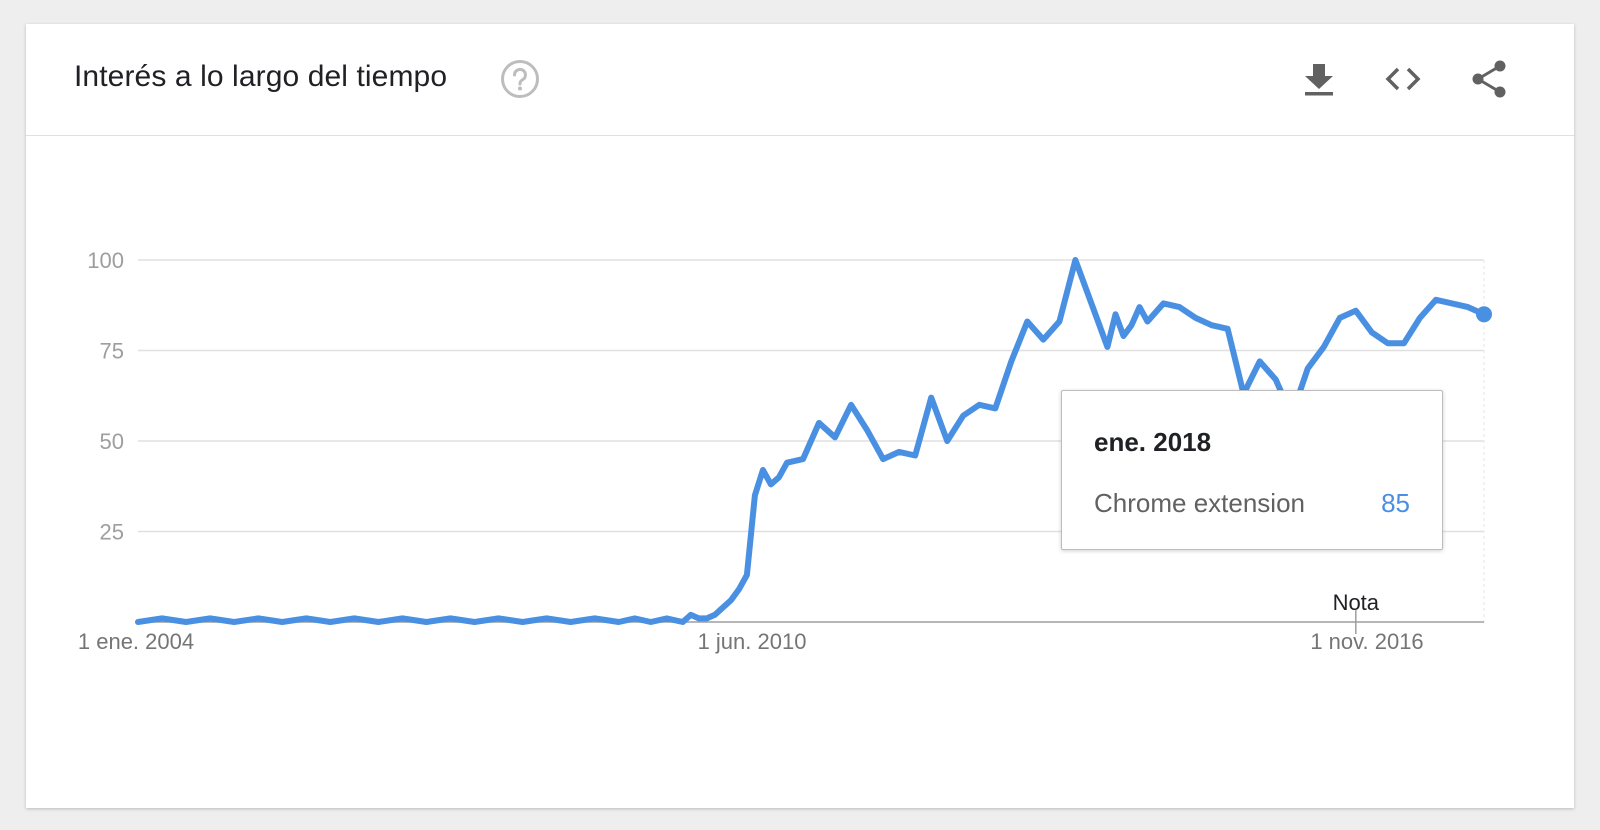  I want to click on highlight-point, so click(1484, 314).